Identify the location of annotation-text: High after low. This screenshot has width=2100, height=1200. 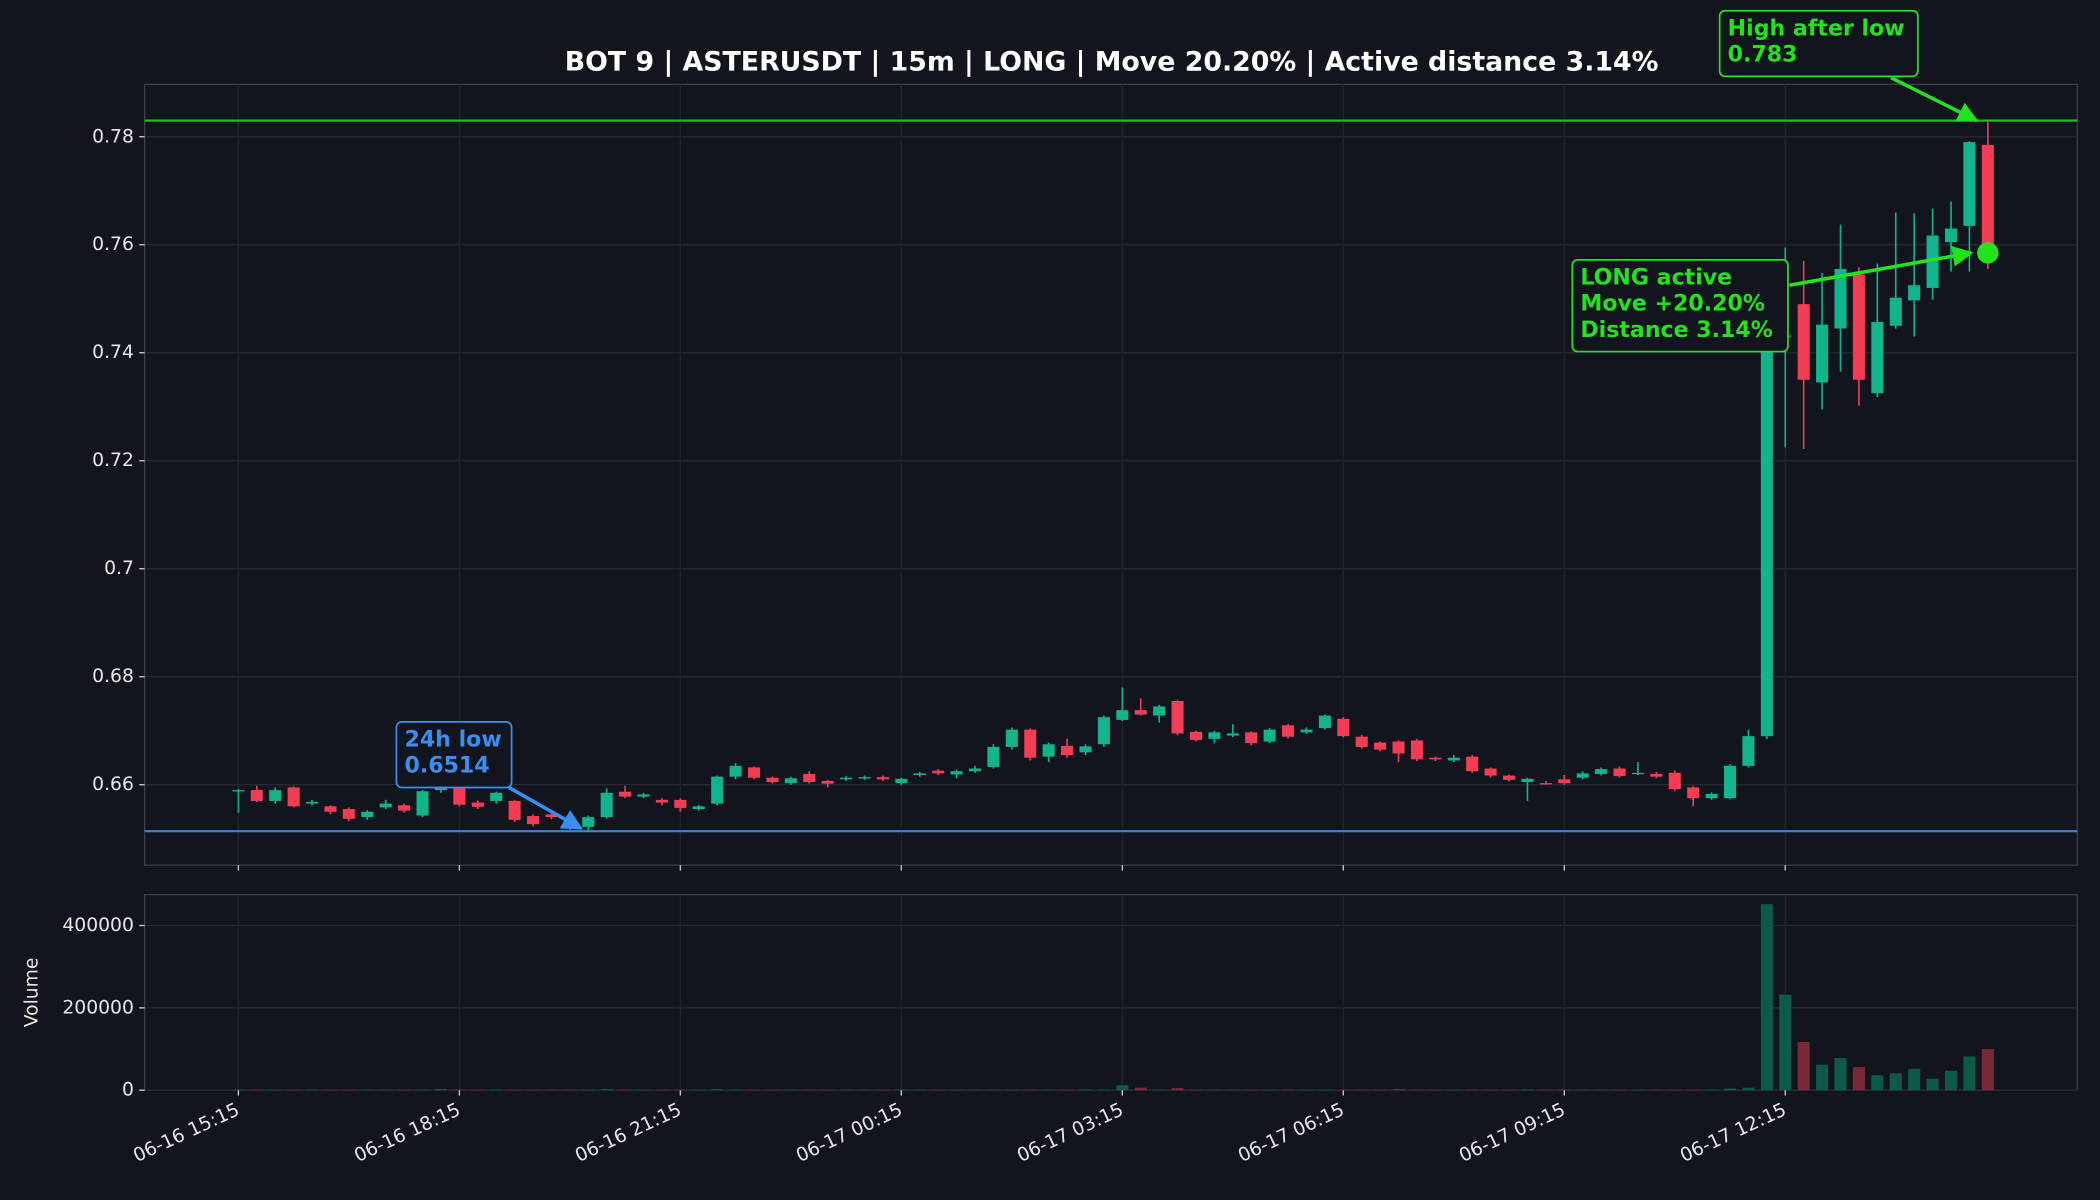
(1816, 28).